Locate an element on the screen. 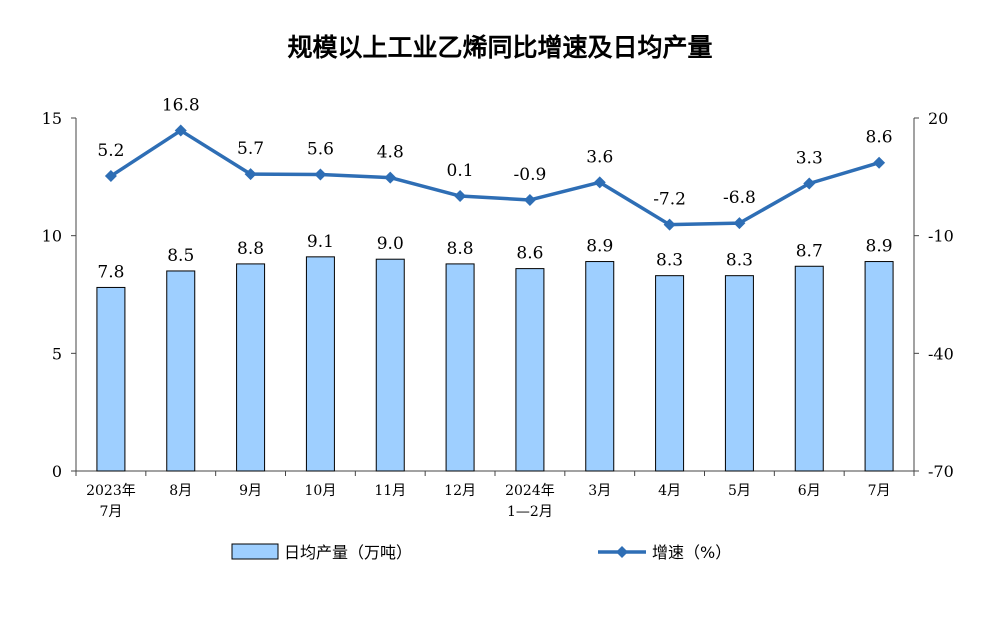  x-tick-label: 1—2月 is located at coordinates (530, 512).